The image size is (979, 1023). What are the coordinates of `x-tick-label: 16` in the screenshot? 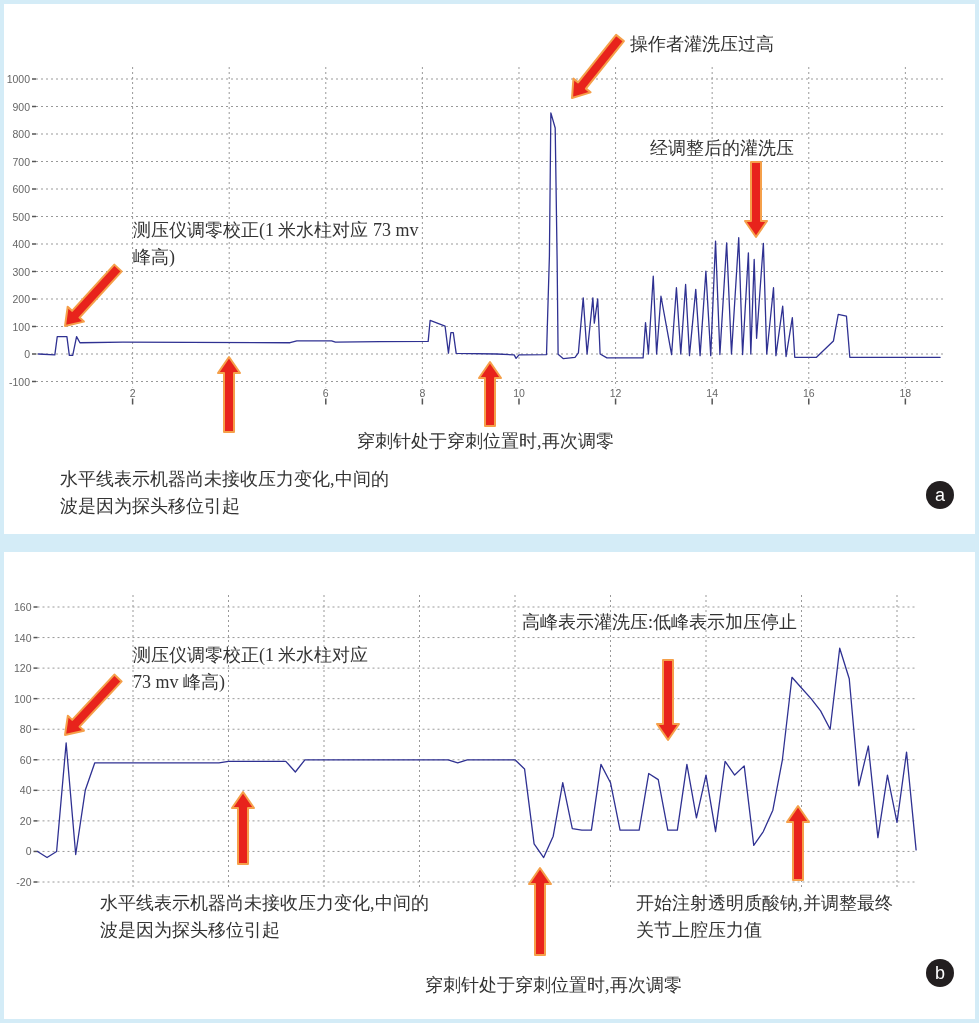 It's located at (808, 392).